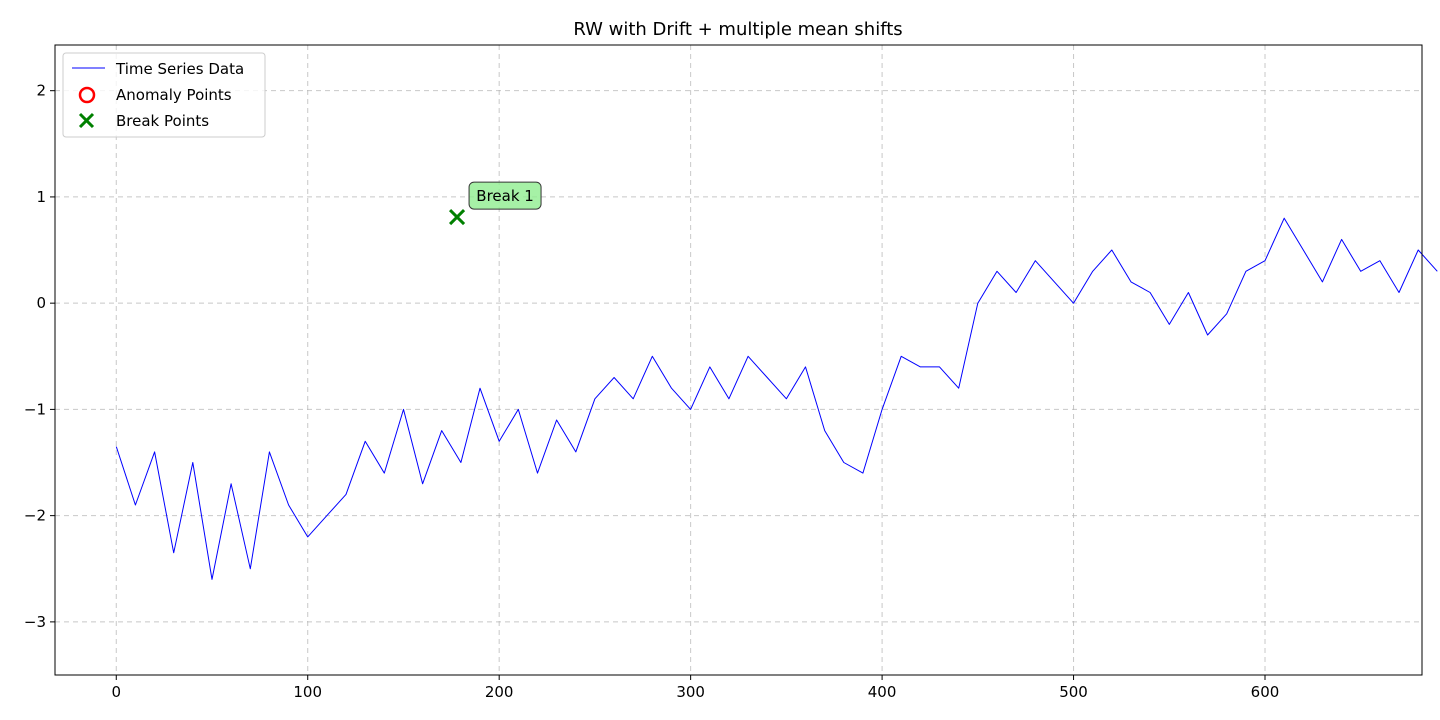 The width and height of the screenshot is (1440, 720). Describe the element at coordinates (35, 516) in the screenshot. I see `y-tick-label: −2` at that location.